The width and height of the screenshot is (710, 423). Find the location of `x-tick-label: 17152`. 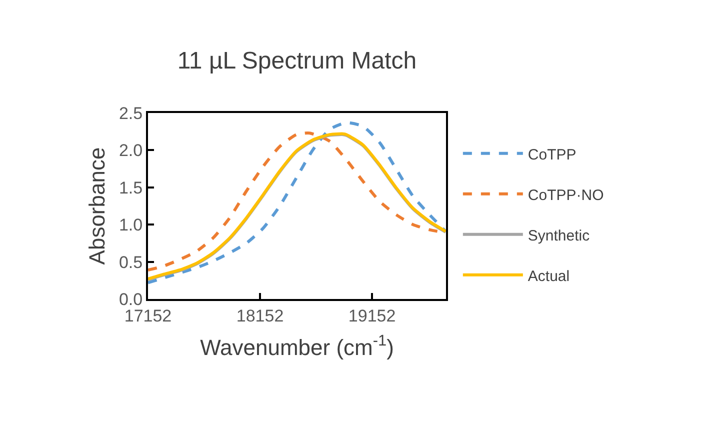

x-tick-label: 17152 is located at coordinates (148, 316).